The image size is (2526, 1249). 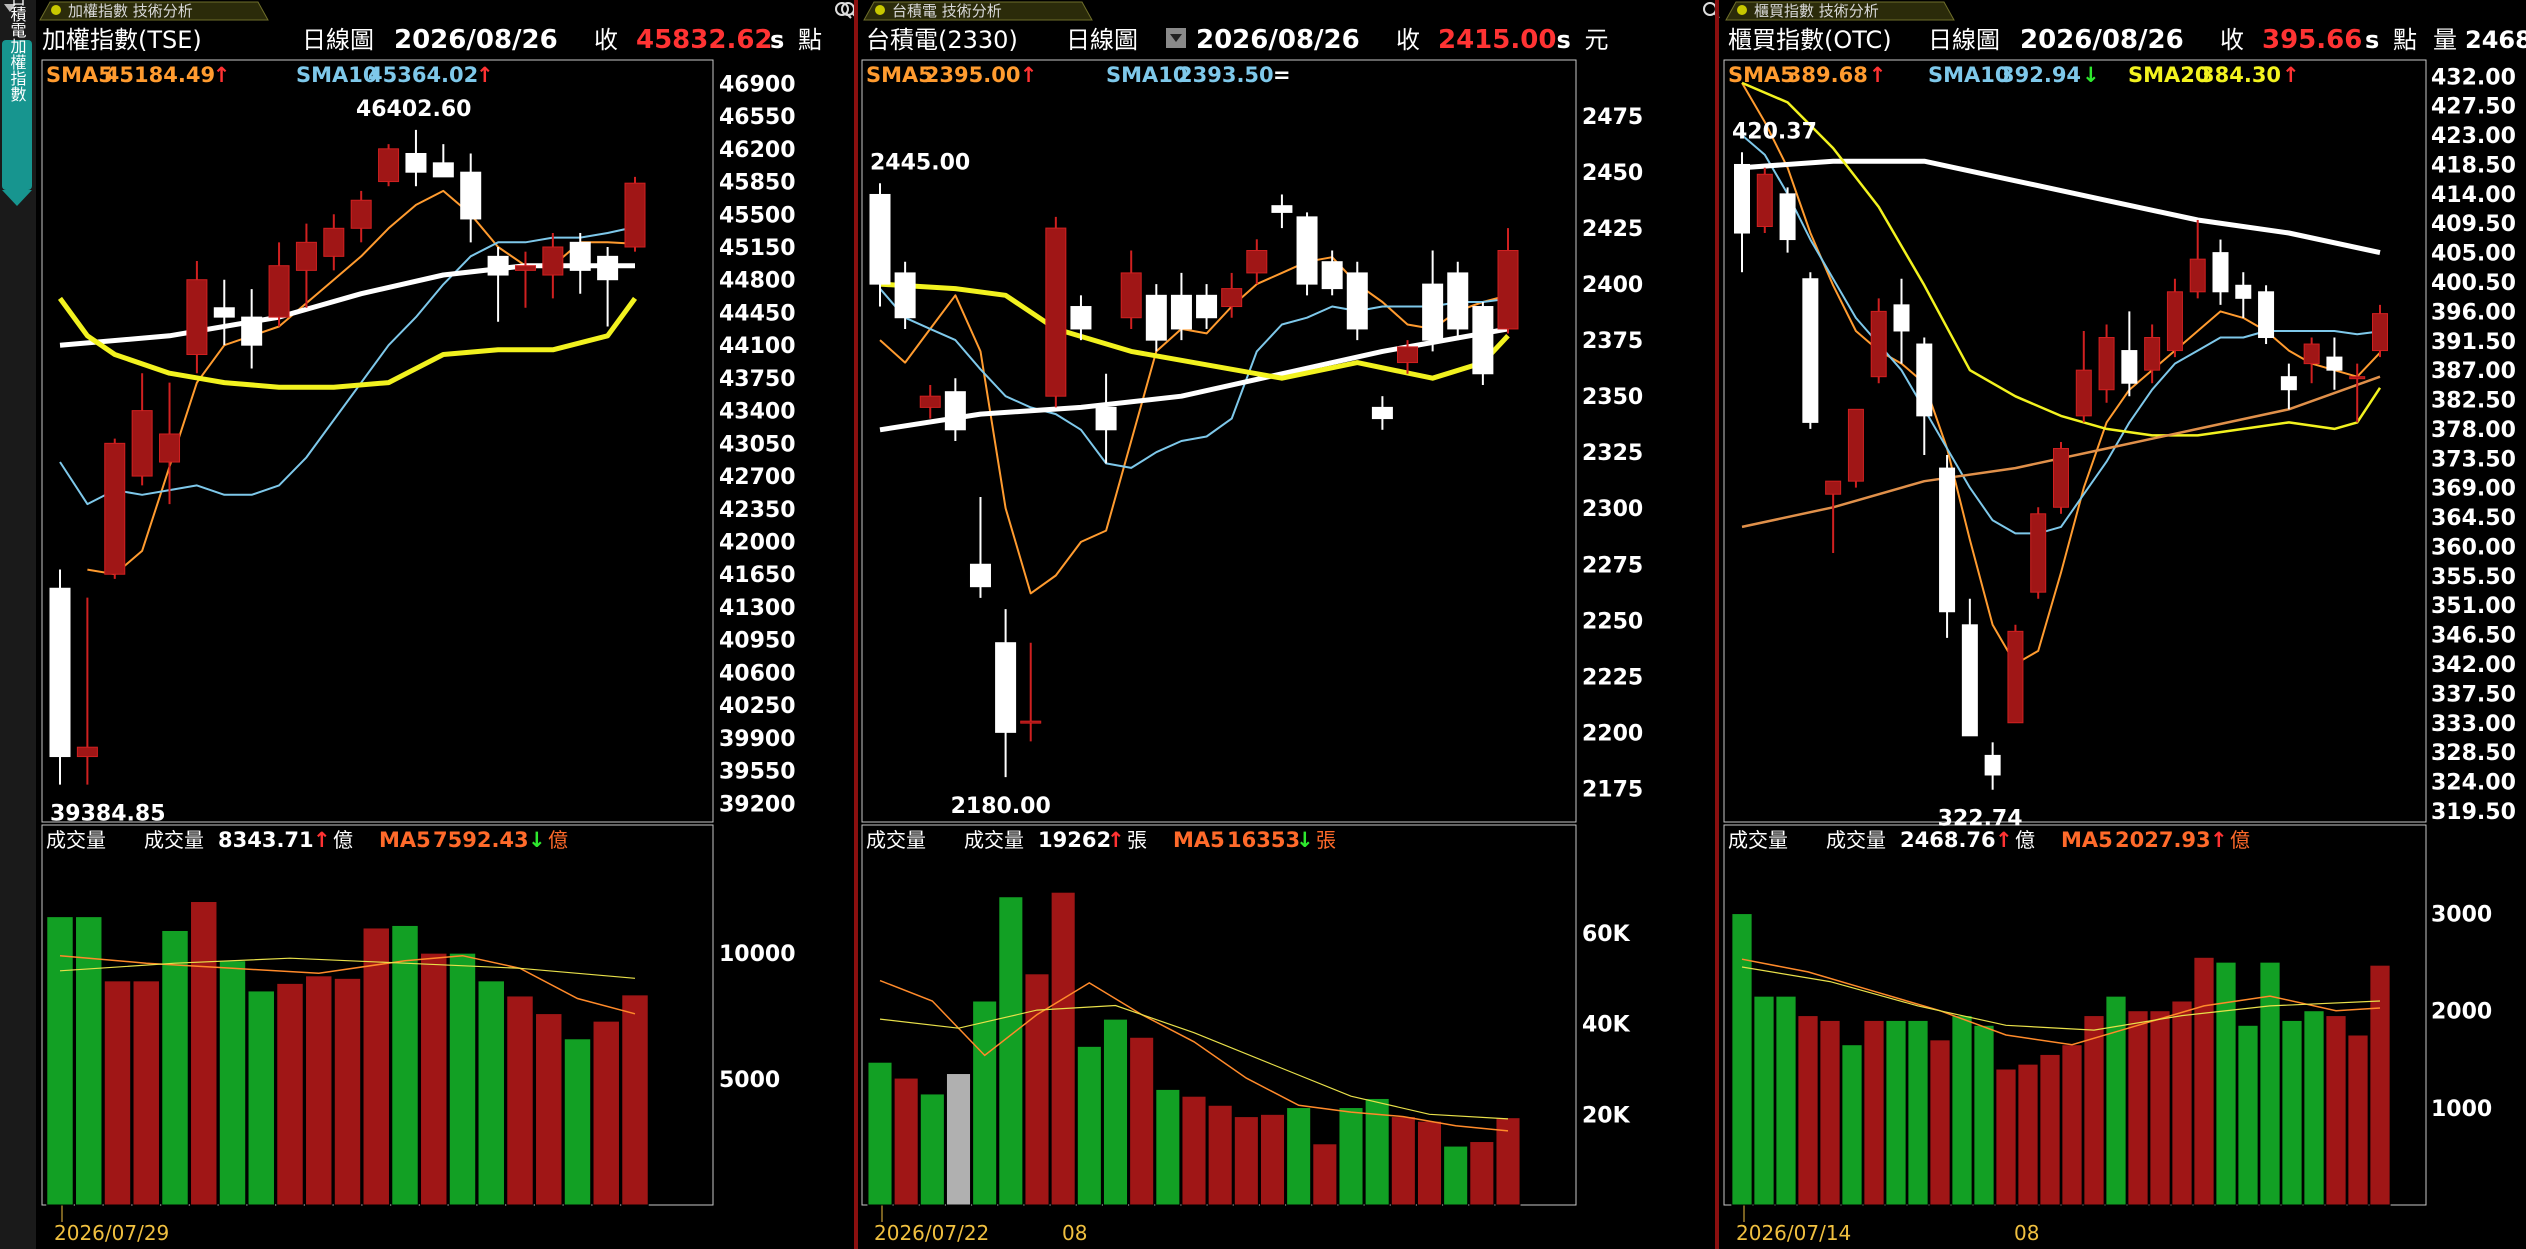 I want to click on y-axis-tick-label: 373.50, so click(x=2473, y=459).